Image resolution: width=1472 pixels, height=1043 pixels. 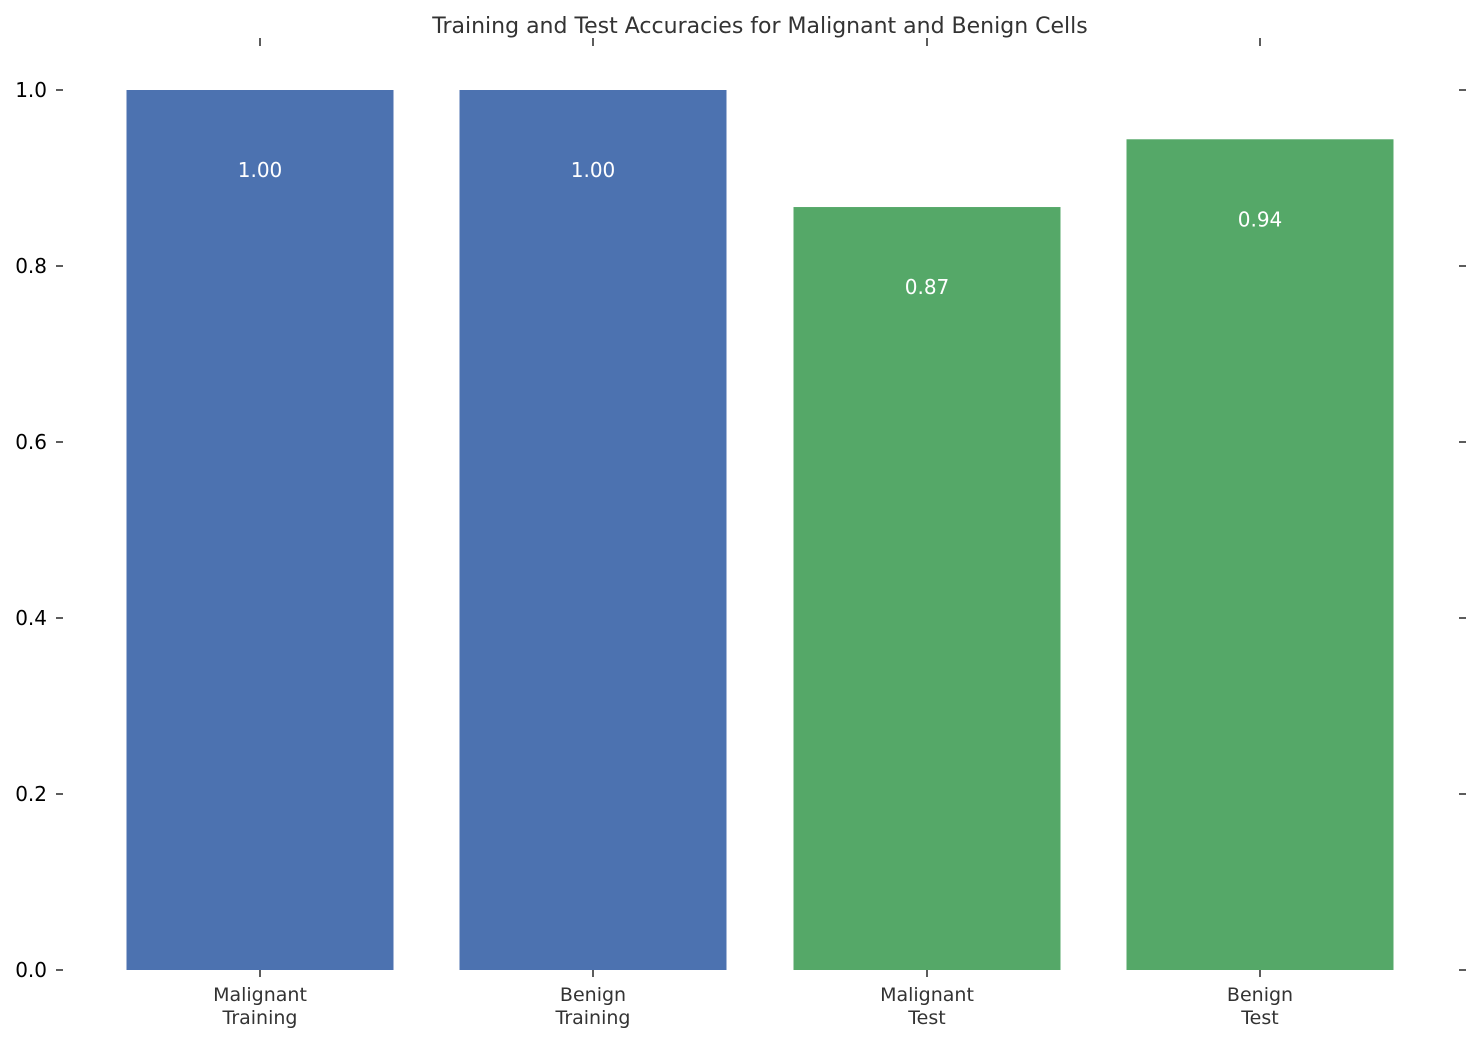 I want to click on bar-data-label-1: 1.00, so click(x=593, y=170).